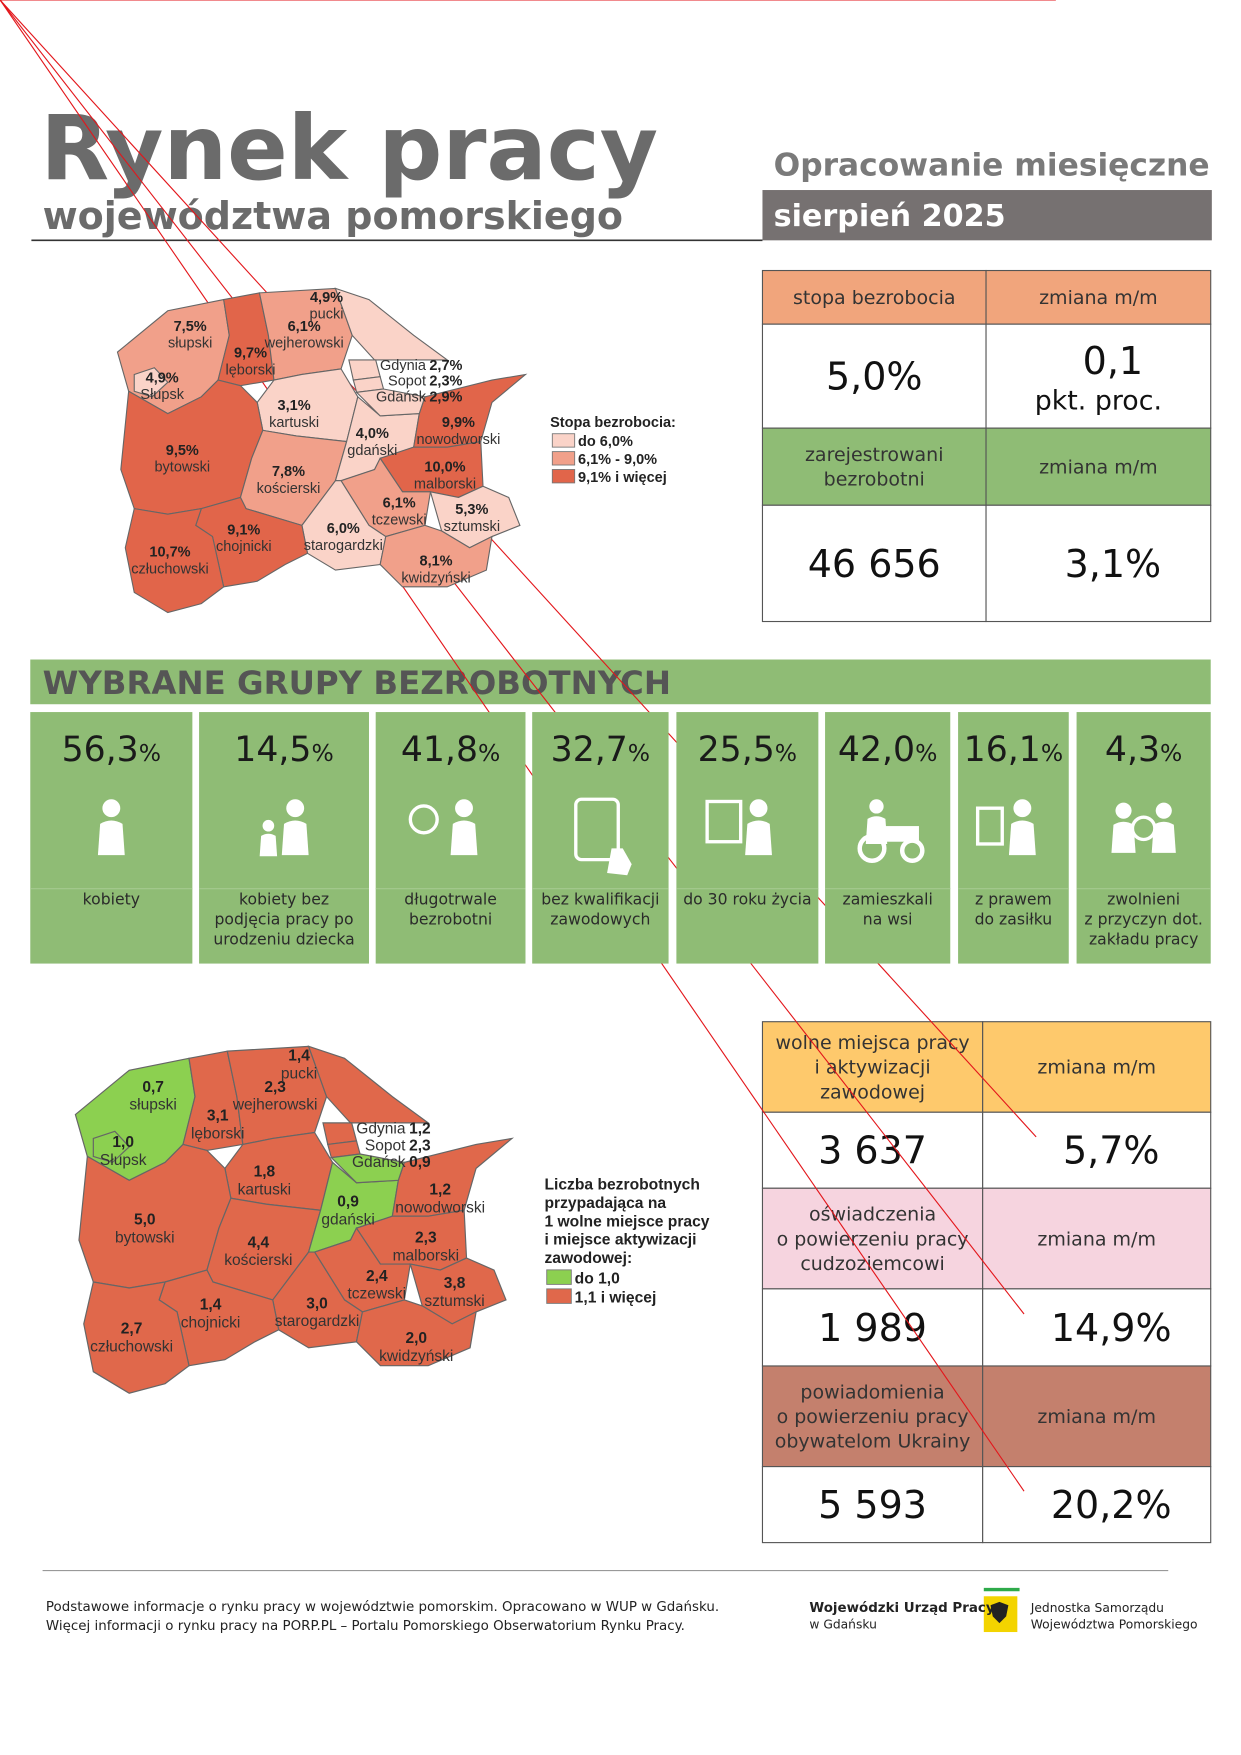  I want to click on city-name: Sopot, so click(385, 1145).